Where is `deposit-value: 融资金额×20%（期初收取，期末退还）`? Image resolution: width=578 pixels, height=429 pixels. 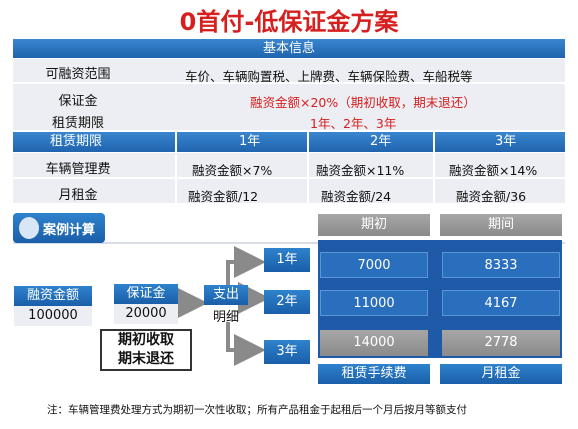
deposit-value: 融资金额×20%（期初收取，期末退还） is located at coordinates (363, 101).